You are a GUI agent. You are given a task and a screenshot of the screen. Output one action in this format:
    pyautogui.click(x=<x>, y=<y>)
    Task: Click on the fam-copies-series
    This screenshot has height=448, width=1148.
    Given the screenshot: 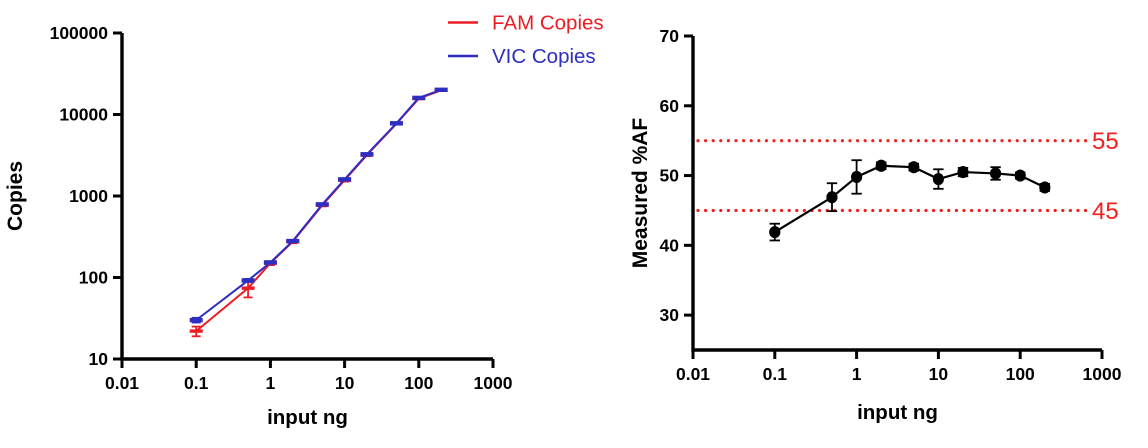 What is the action you would take?
    pyautogui.click(x=318, y=213)
    